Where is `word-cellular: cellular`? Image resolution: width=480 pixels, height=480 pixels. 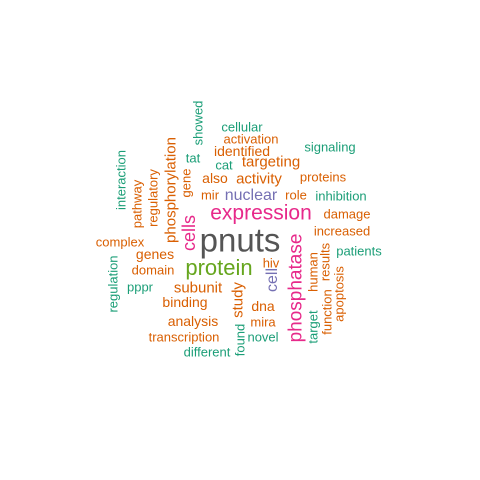
word-cellular: cellular is located at coordinates (242, 127).